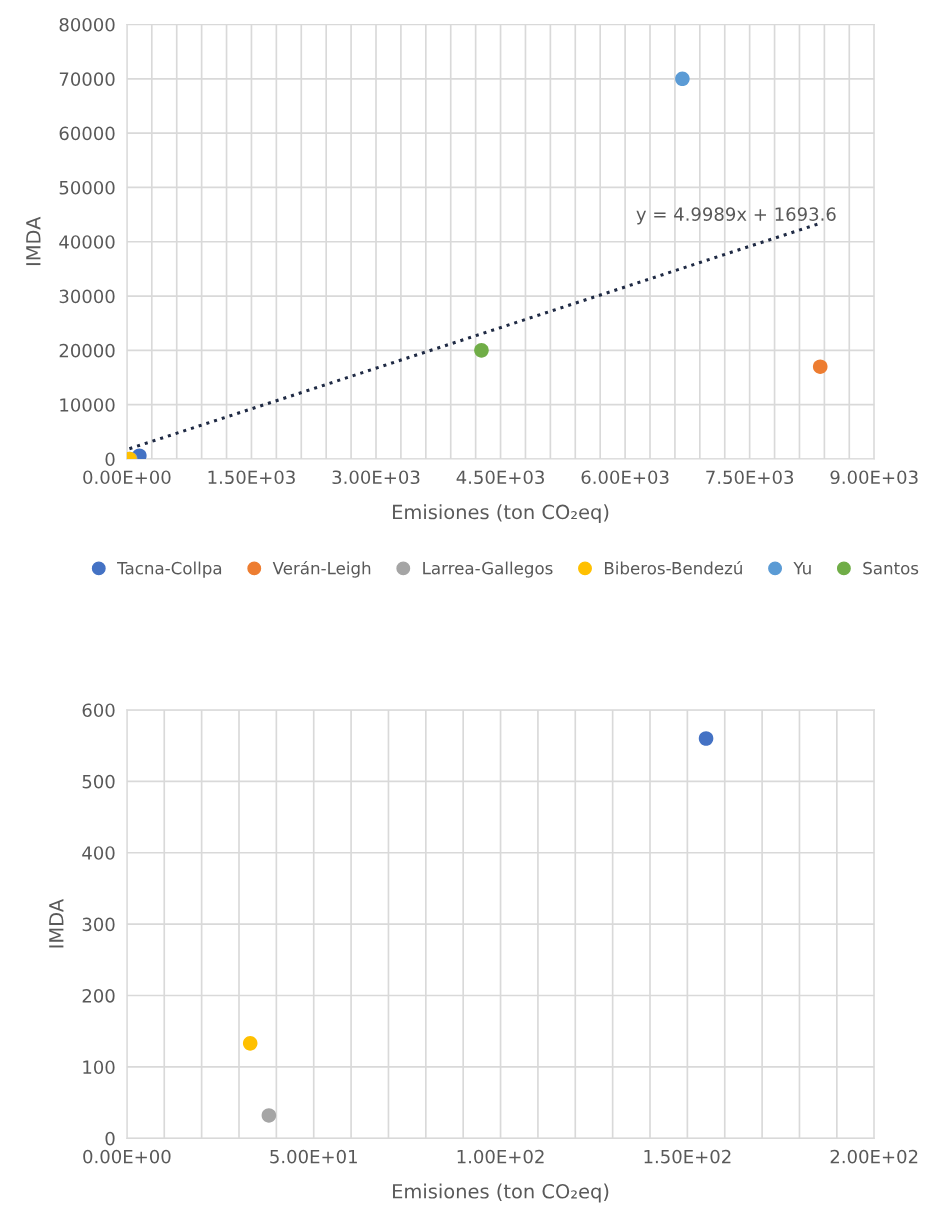 This screenshot has width=940, height=1224. I want to click on y-tick-label: 10000, so click(87, 405).